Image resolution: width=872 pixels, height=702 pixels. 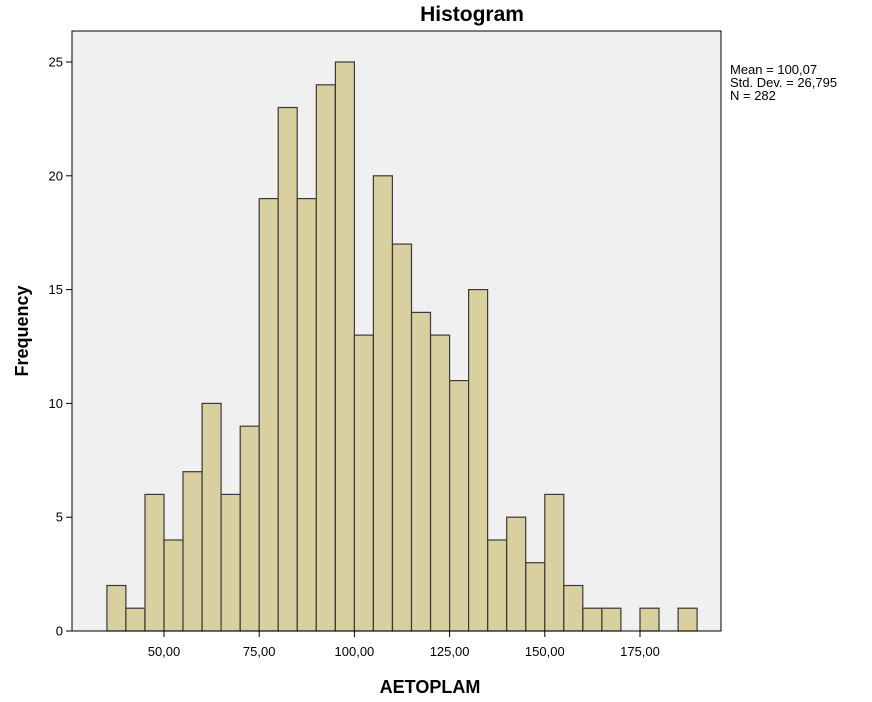 I want to click on x-axis-label: AETOPLAM, so click(x=430, y=687).